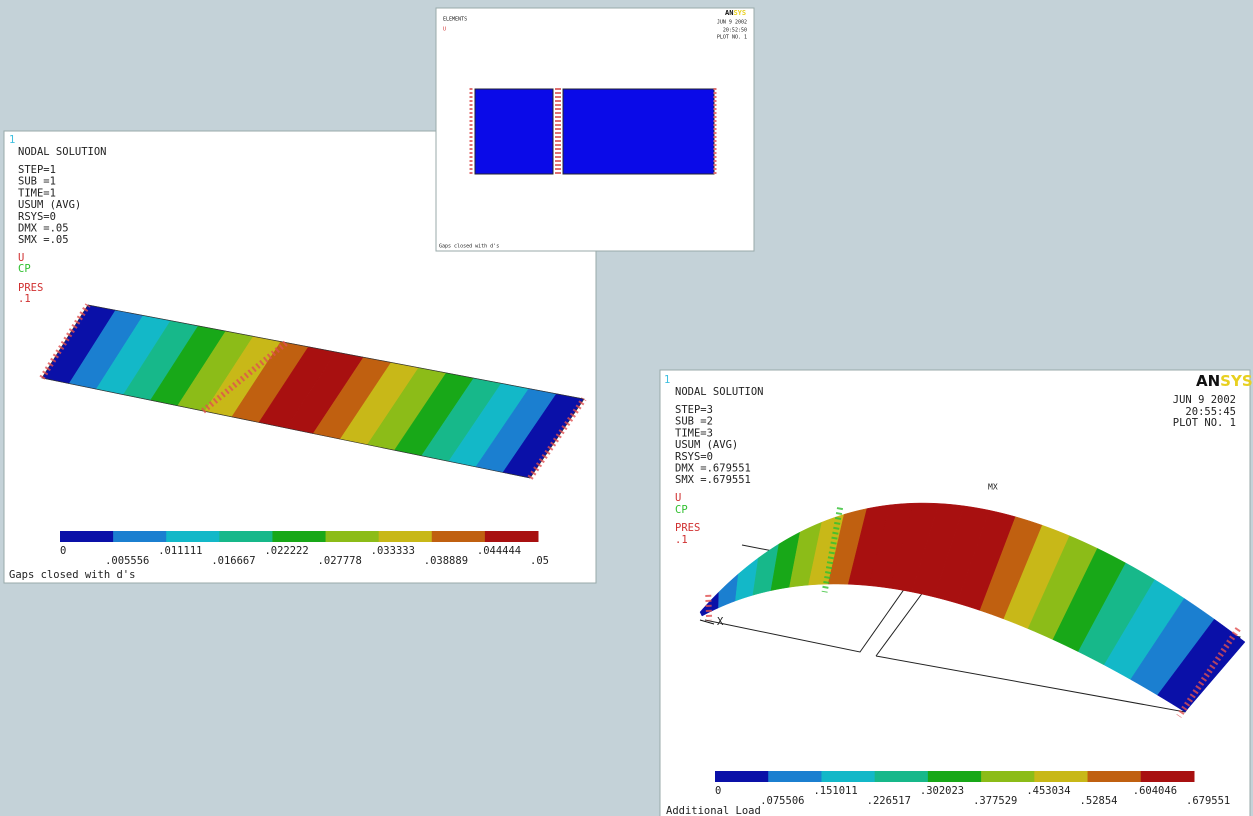 Image resolution: width=1253 pixels, height=816 pixels. Describe the element at coordinates (43, 229) in the screenshot. I see `info-line: DMX =.05` at that location.